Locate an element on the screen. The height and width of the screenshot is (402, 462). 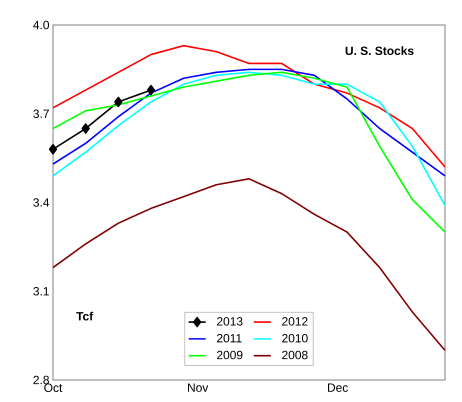
y-axis-title: Tcf is located at coordinates (85, 316).